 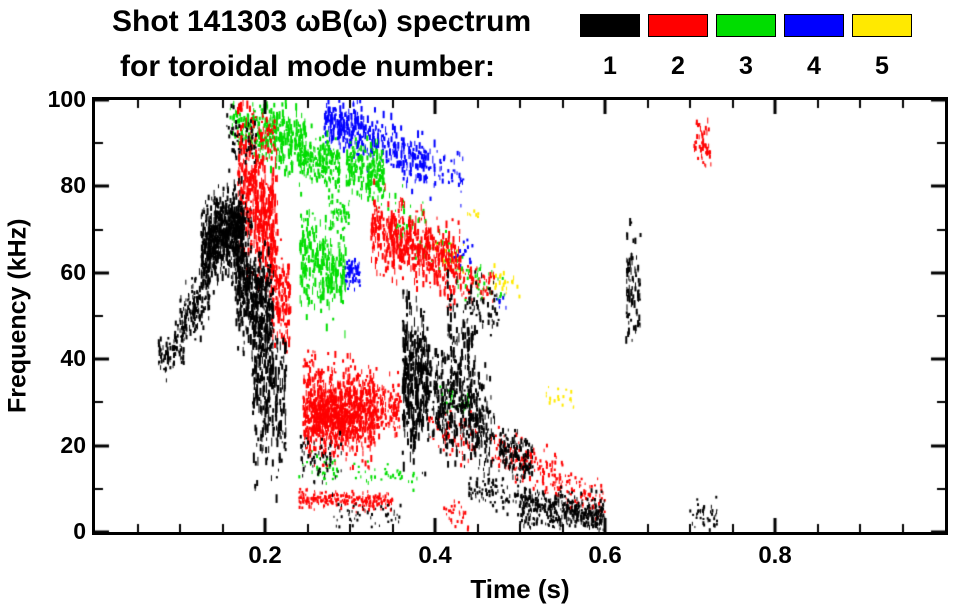 What do you see at coordinates (882, 66) in the screenshot?
I see `legend-label-n5: 5` at bounding box center [882, 66].